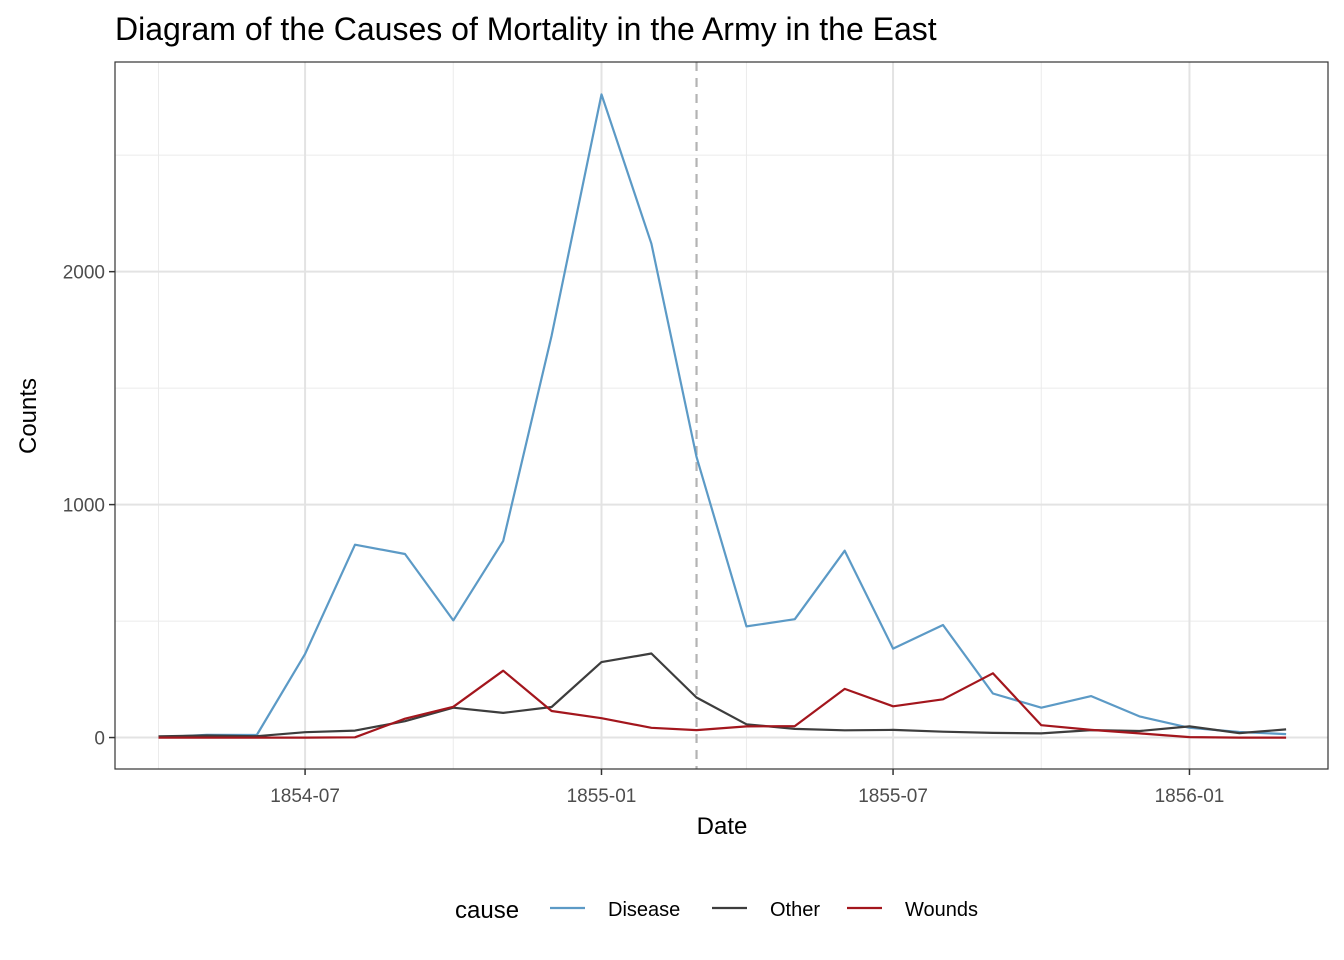  What do you see at coordinates (84, 506) in the screenshot?
I see `y-tick-label: 1000` at bounding box center [84, 506].